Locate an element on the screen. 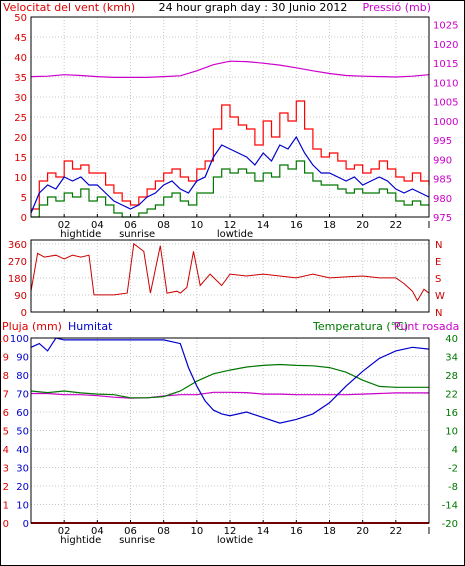 This screenshot has height=566, width=465. wind-tick-label: 45 is located at coordinates (20, 38).